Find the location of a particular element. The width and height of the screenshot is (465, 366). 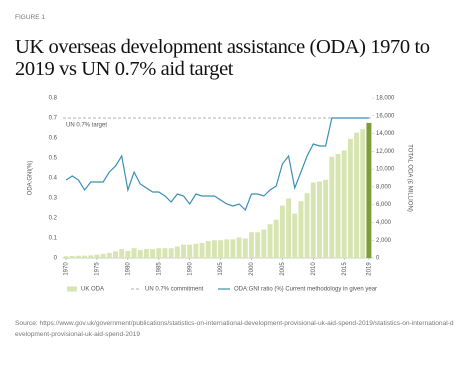

x-tick-label: 1985 is located at coordinates (159, 269).